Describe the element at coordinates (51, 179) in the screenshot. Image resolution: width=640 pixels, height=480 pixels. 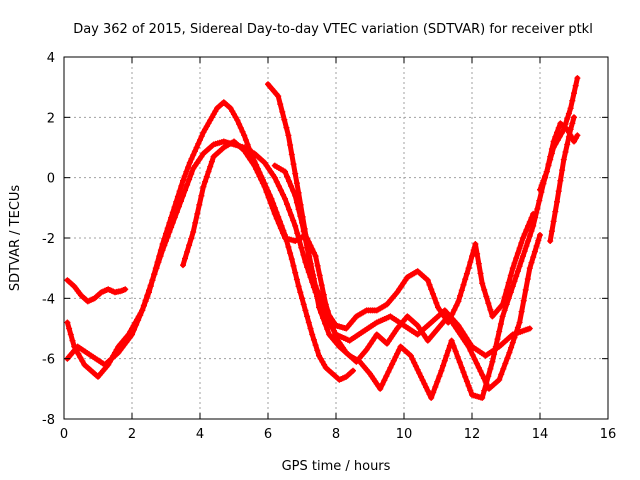
I see `y-tick-label: 0` at that location.